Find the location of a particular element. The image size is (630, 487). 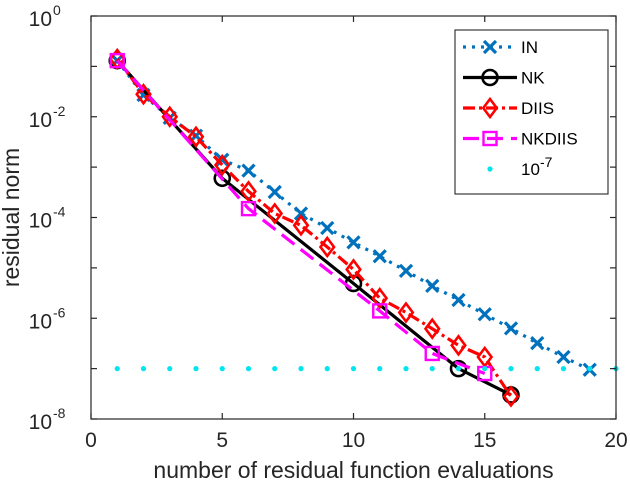

legend-item: IN is located at coordinates (500, 47).